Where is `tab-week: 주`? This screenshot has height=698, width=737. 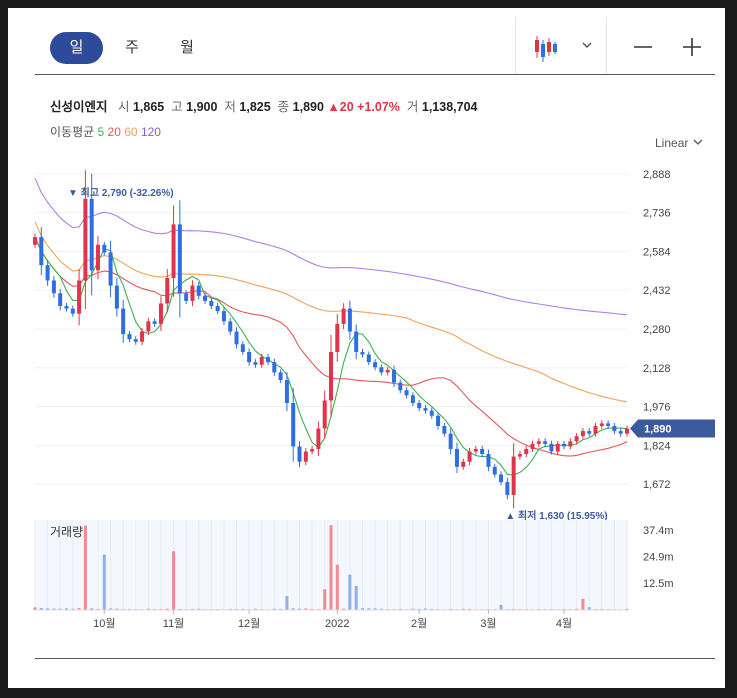 tab-week: 주 is located at coordinates (132, 47).